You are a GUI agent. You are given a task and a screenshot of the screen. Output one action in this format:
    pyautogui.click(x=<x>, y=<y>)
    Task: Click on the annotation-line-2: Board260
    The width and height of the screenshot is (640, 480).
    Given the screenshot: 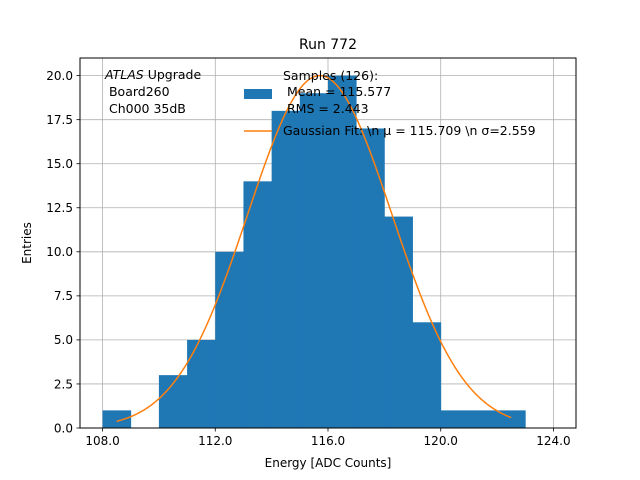 What is the action you would take?
    pyautogui.click(x=137, y=91)
    